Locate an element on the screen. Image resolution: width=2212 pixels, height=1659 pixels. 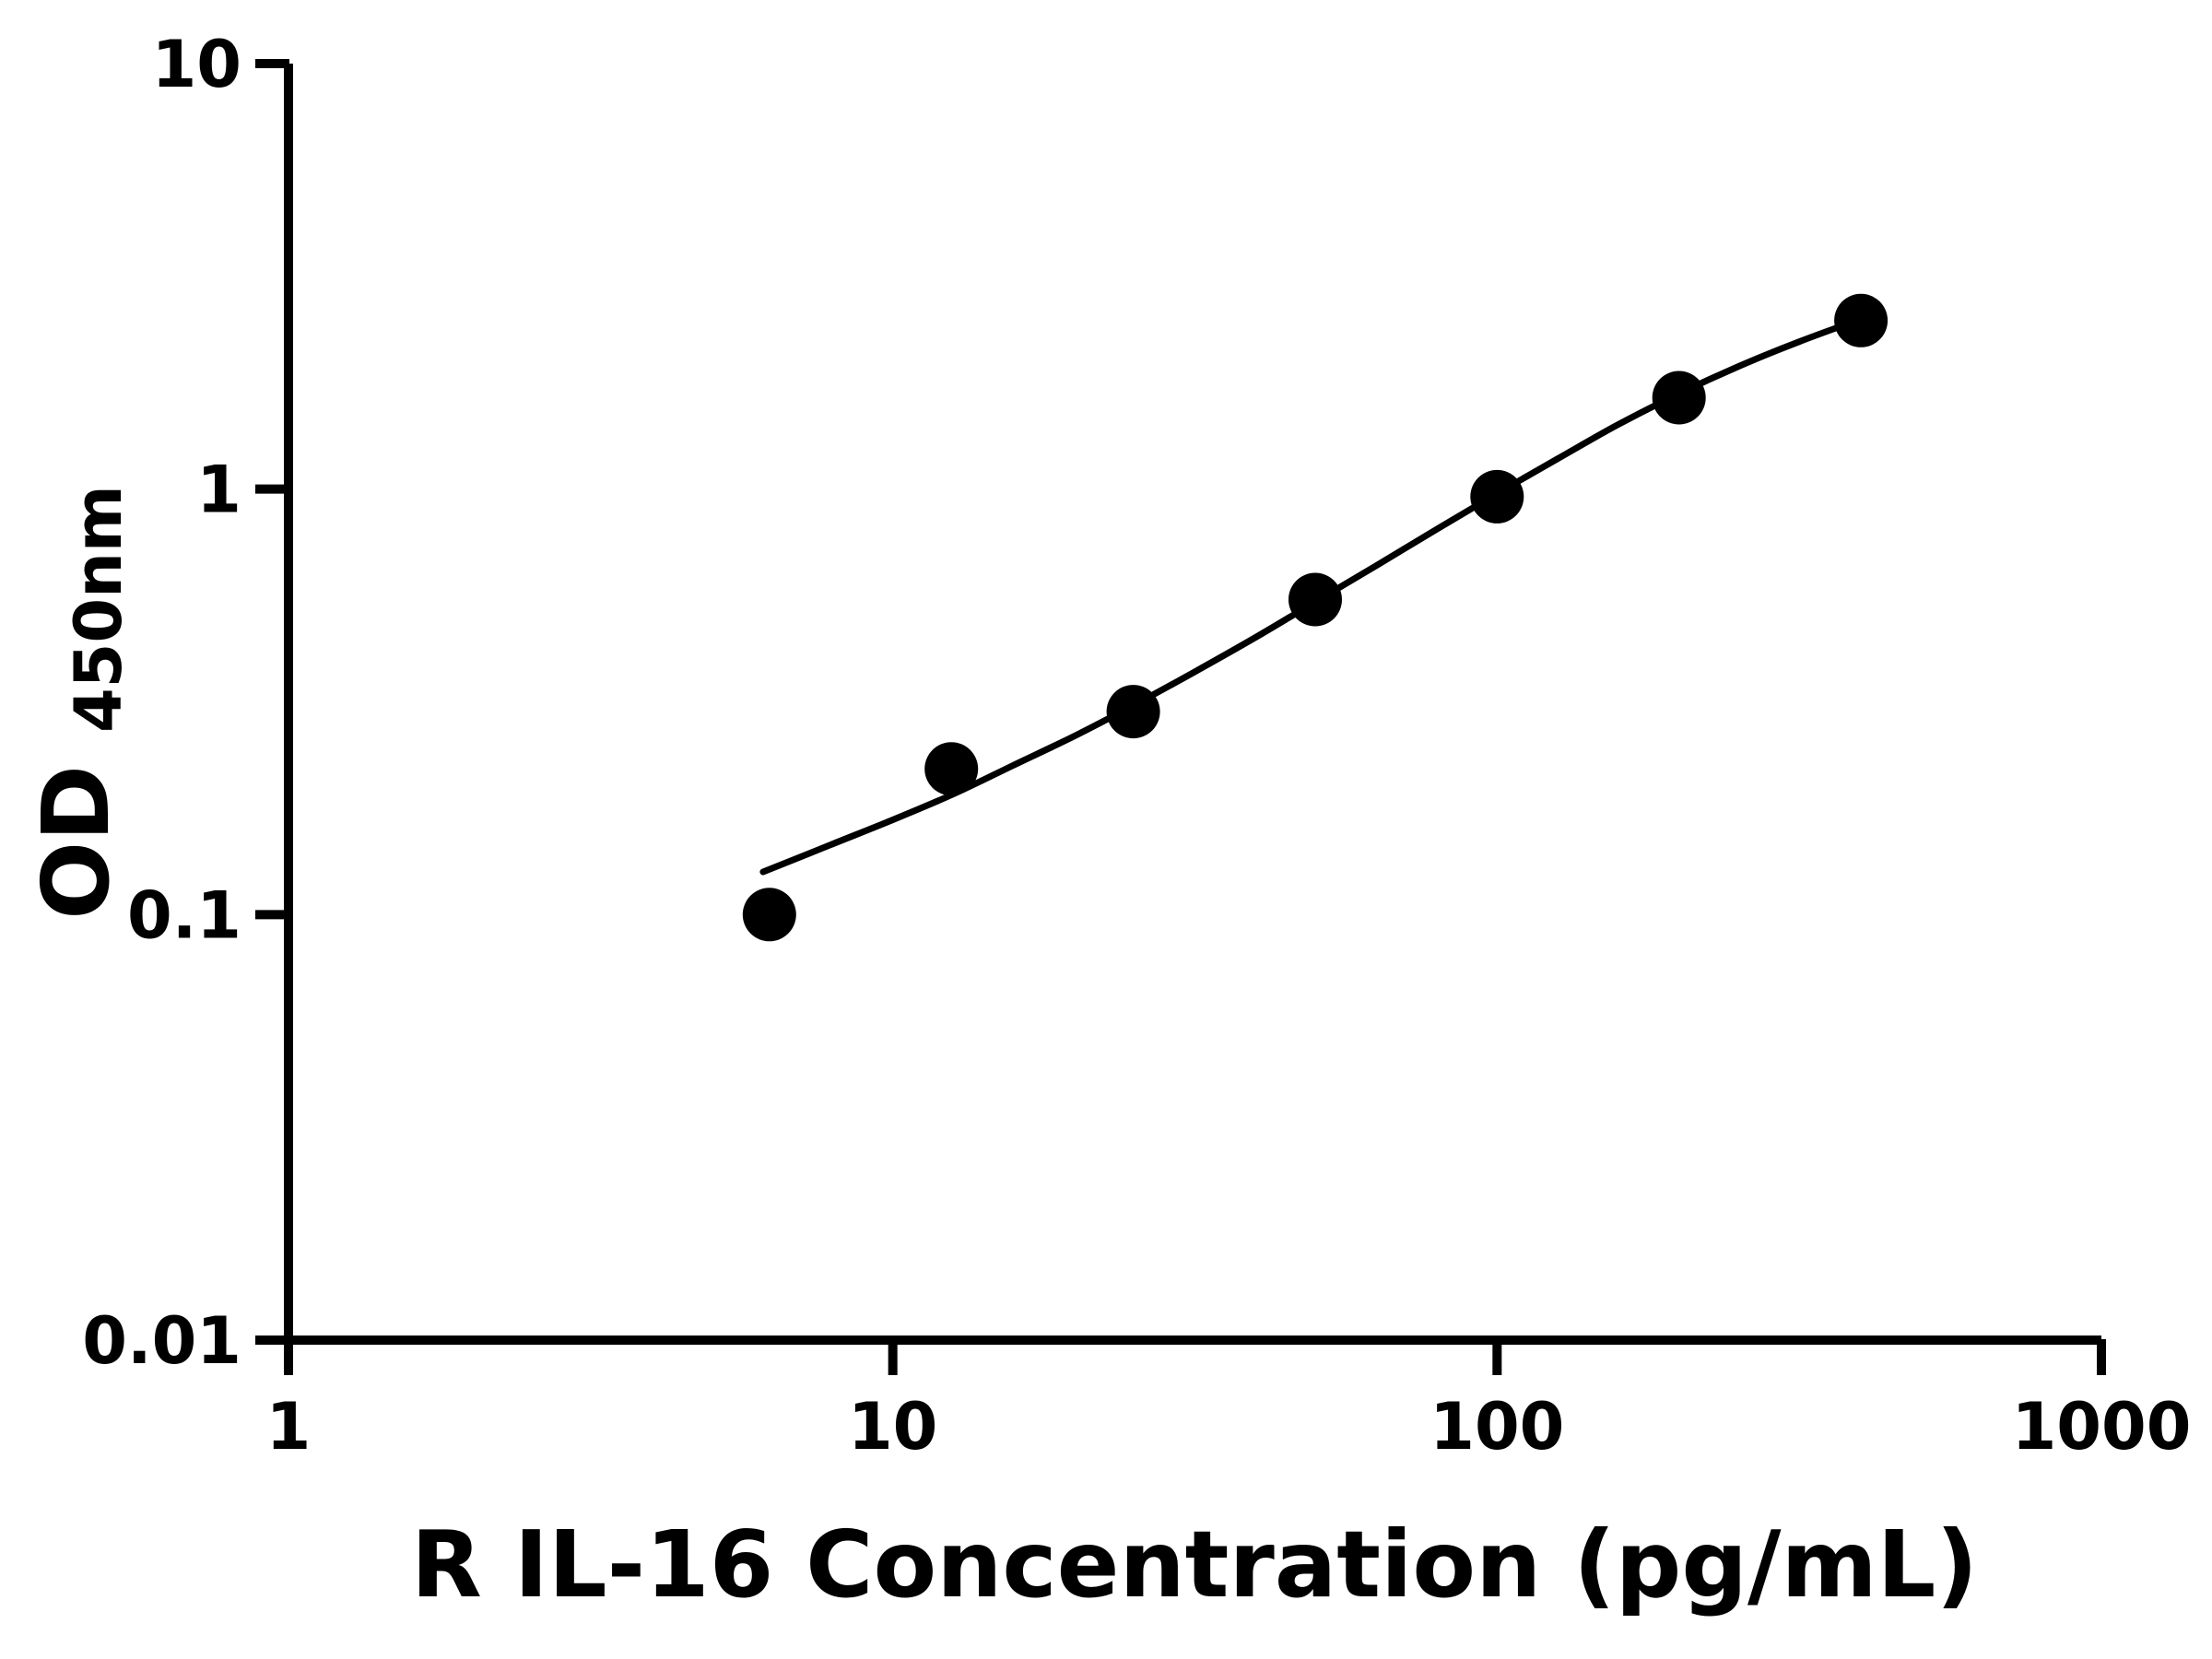
y-axis-title-main: OD is located at coordinates (76, 842).